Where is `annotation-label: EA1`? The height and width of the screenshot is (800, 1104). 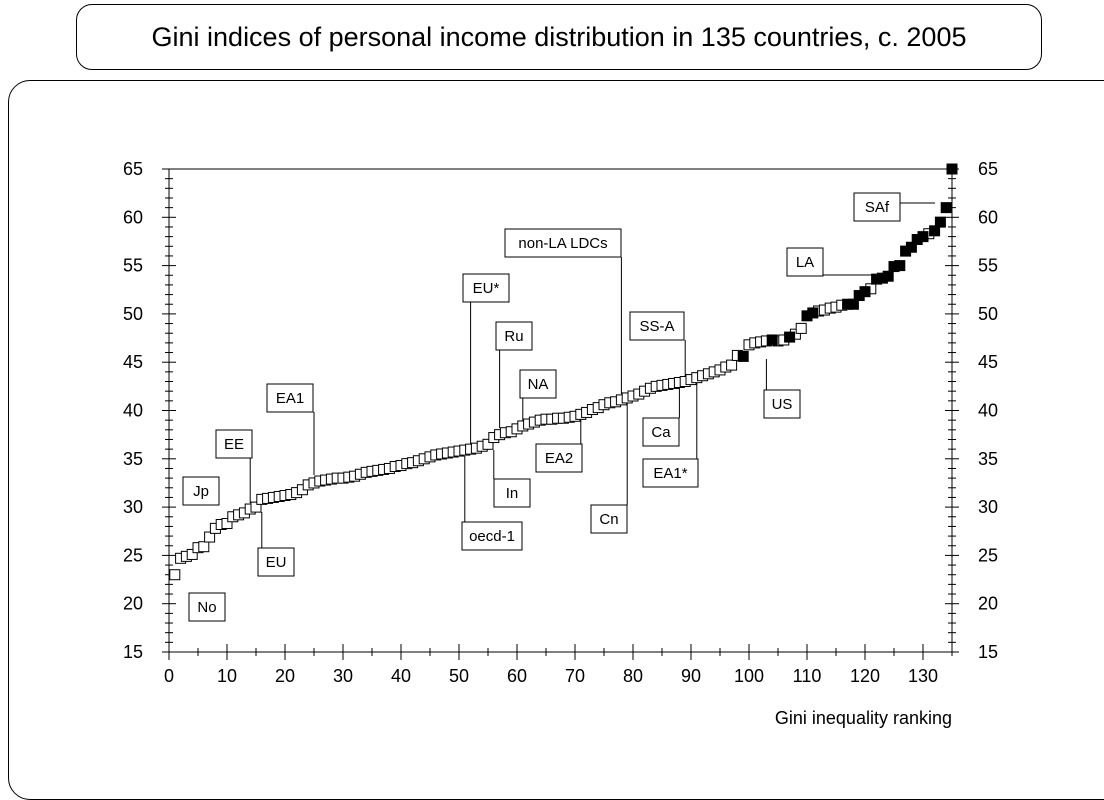 annotation-label: EA1 is located at coordinates (290, 398).